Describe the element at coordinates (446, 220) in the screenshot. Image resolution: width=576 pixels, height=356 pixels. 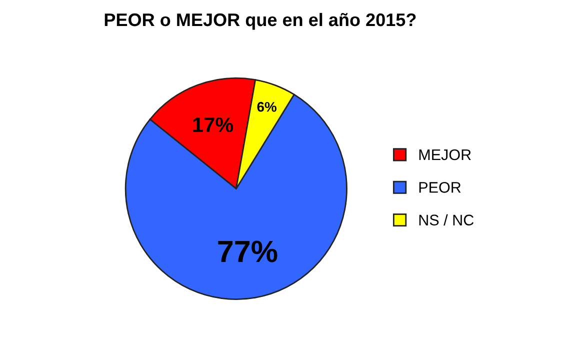
I see `legend-label: NS / NC` at that location.